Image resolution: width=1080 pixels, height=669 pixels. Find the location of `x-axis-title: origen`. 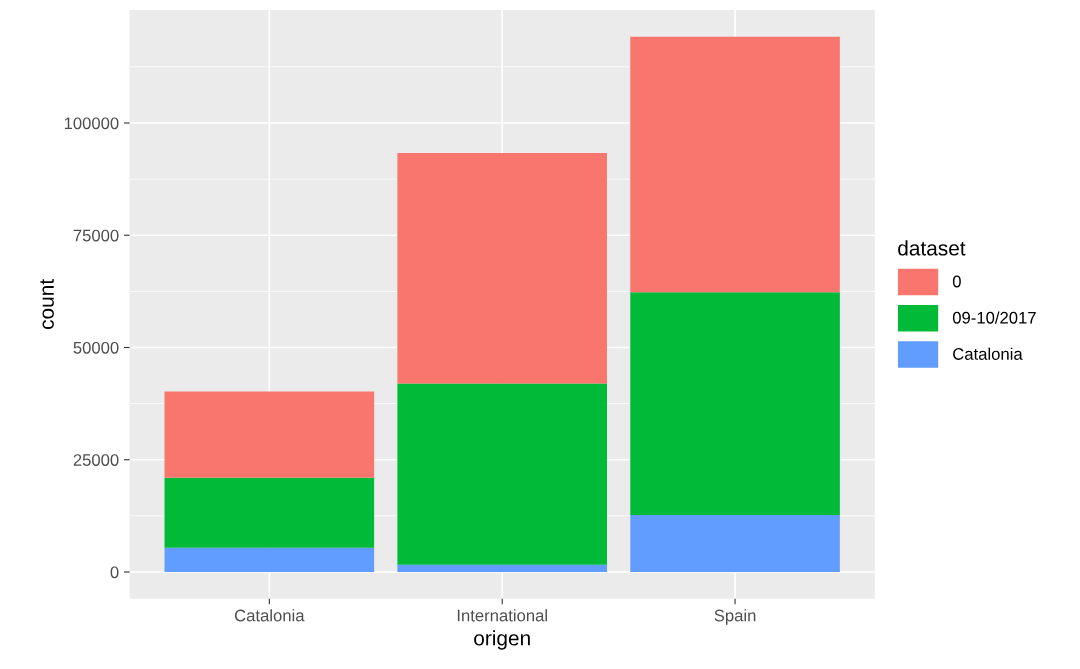

x-axis-title: origen is located at coordinates (502, 640).